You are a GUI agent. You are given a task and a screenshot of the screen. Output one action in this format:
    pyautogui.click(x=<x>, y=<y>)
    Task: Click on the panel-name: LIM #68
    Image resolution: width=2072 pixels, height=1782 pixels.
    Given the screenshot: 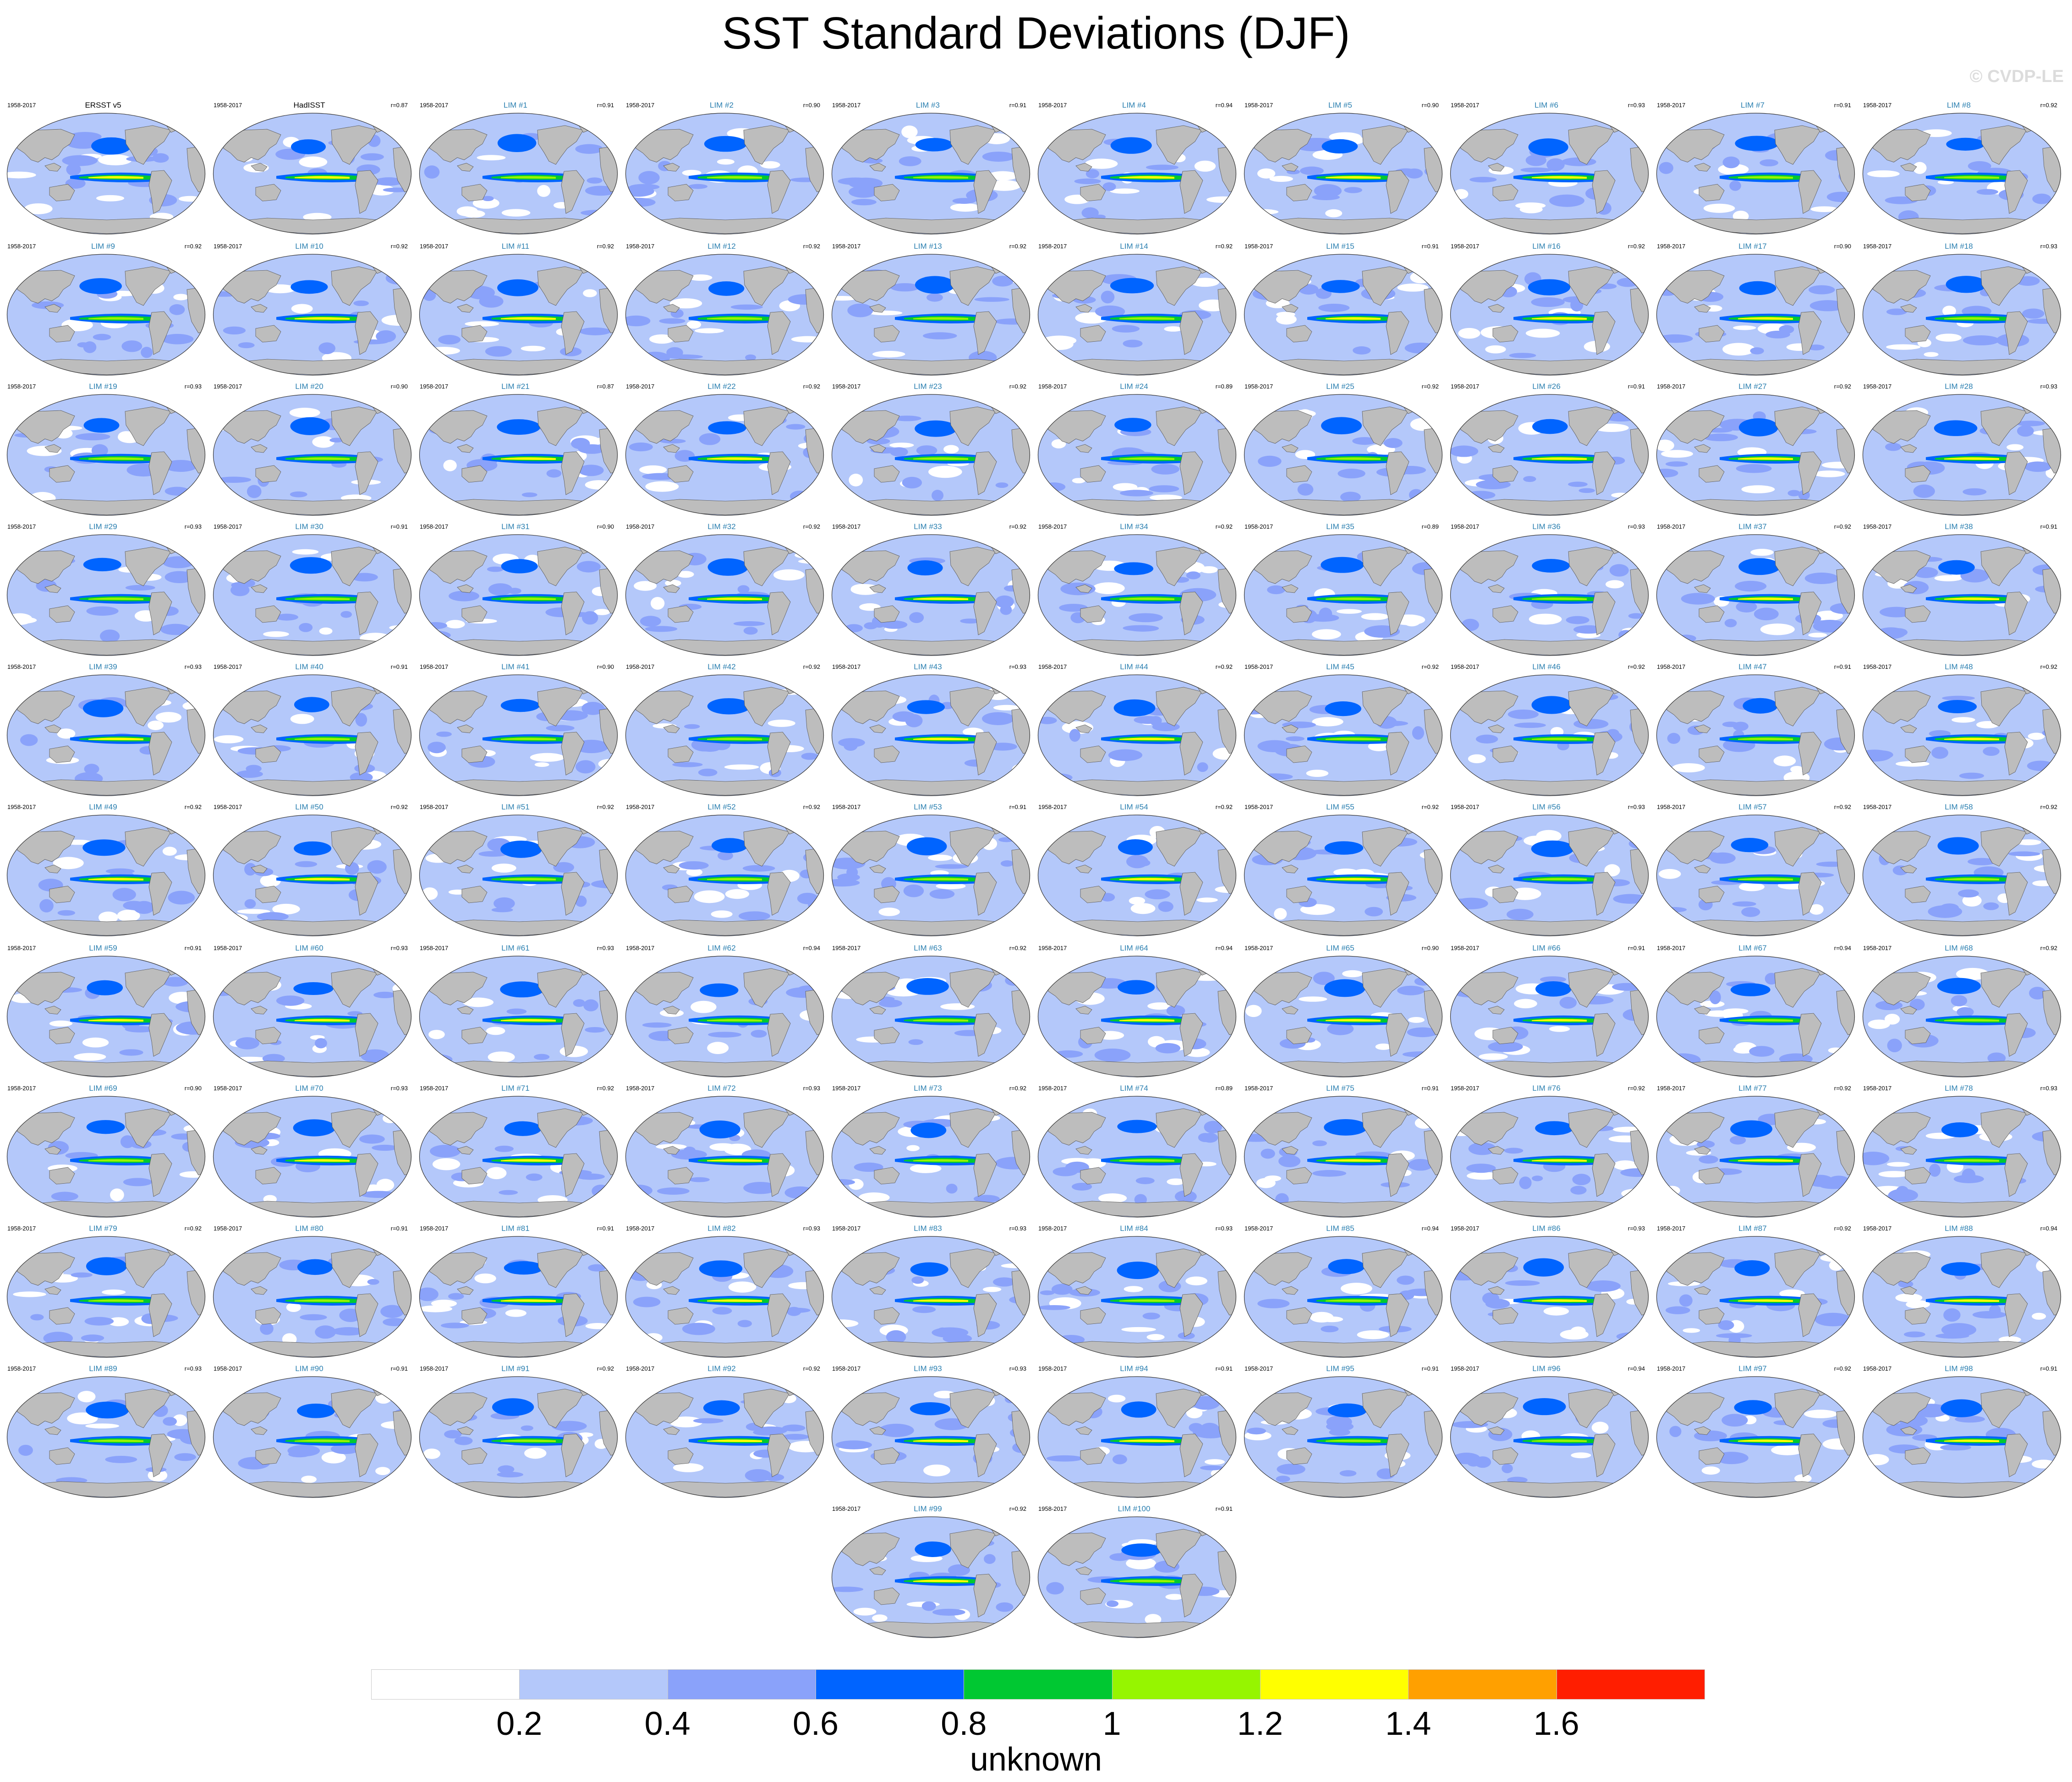 What is the action you would take?
    pyautogui.click(x=1959, y=948)
    